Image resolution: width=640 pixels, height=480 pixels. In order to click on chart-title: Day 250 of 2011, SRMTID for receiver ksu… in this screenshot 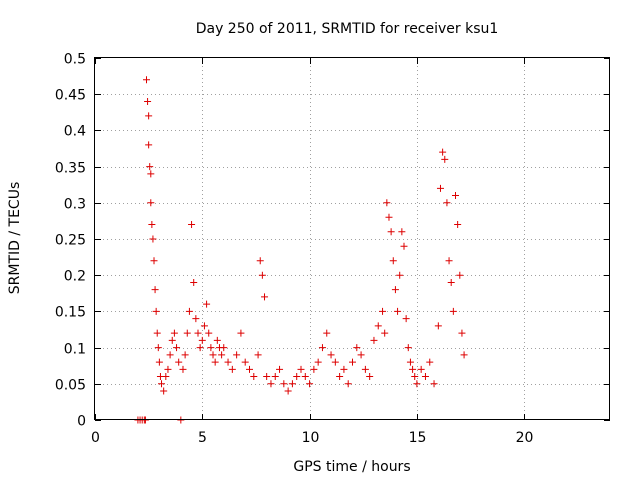, I will do `click(347, 29)`.